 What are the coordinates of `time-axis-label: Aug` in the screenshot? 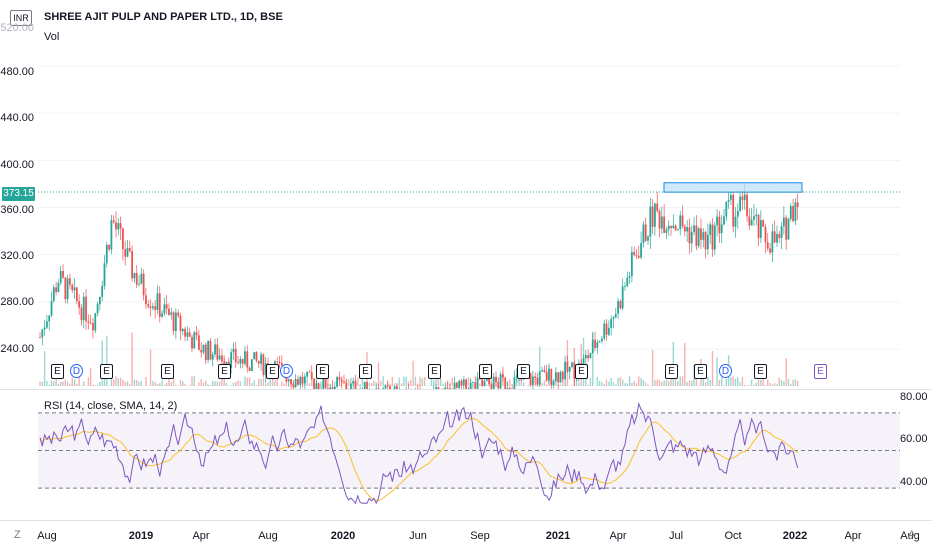 It's located at (47, 536).